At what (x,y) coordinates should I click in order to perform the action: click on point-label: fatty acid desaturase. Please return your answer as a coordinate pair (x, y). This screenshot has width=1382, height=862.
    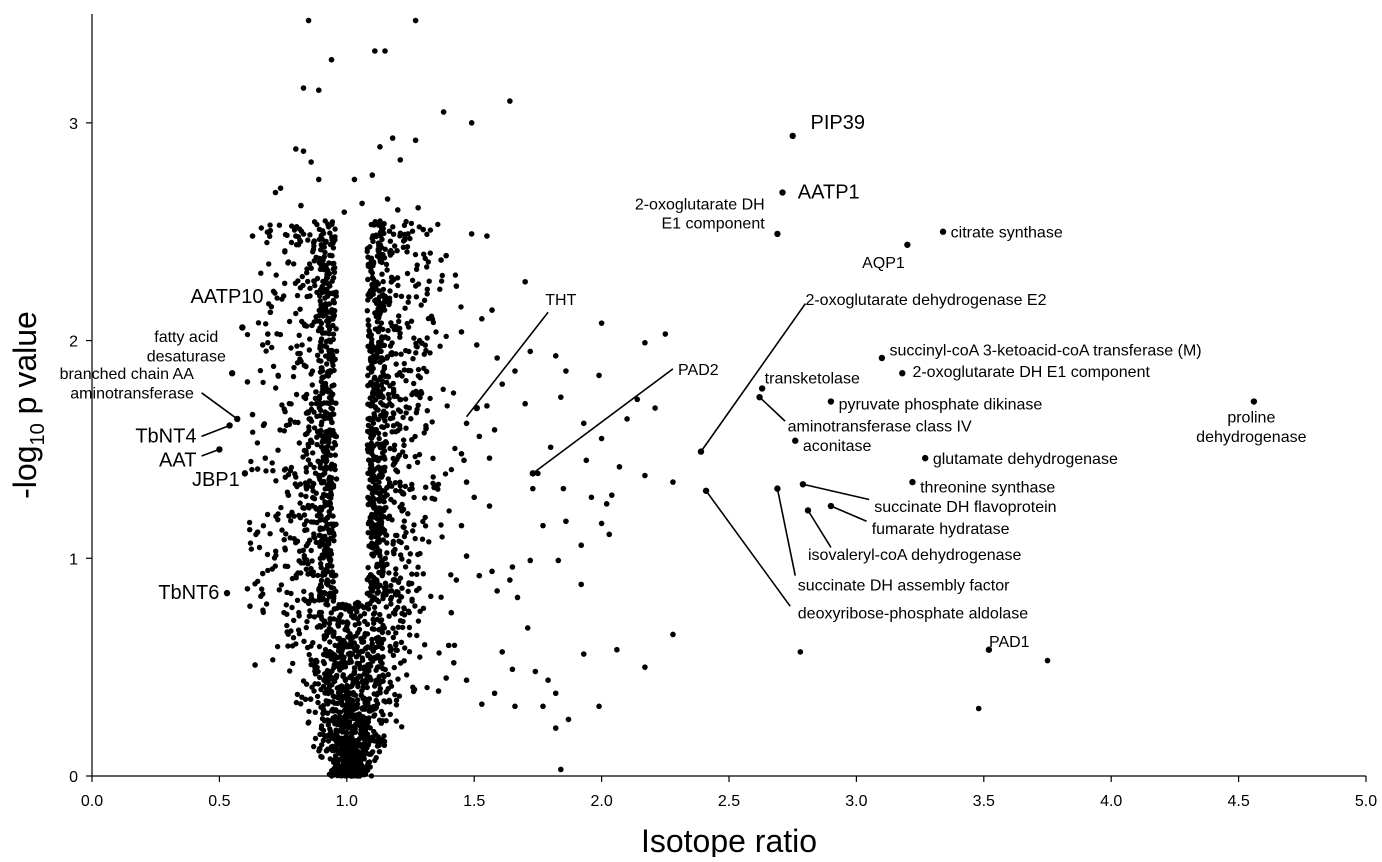
    Looking at the image, I should click on (186, 347).